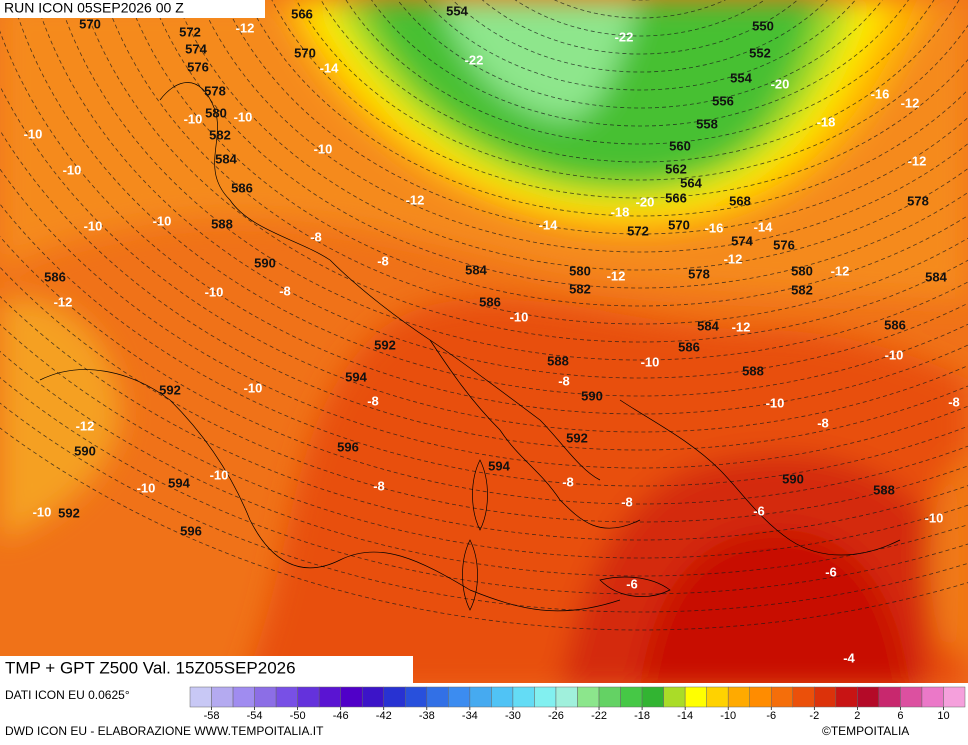 This screenshot has height=745, width=968. I want to click on height-label: 574, so click(196, 48).